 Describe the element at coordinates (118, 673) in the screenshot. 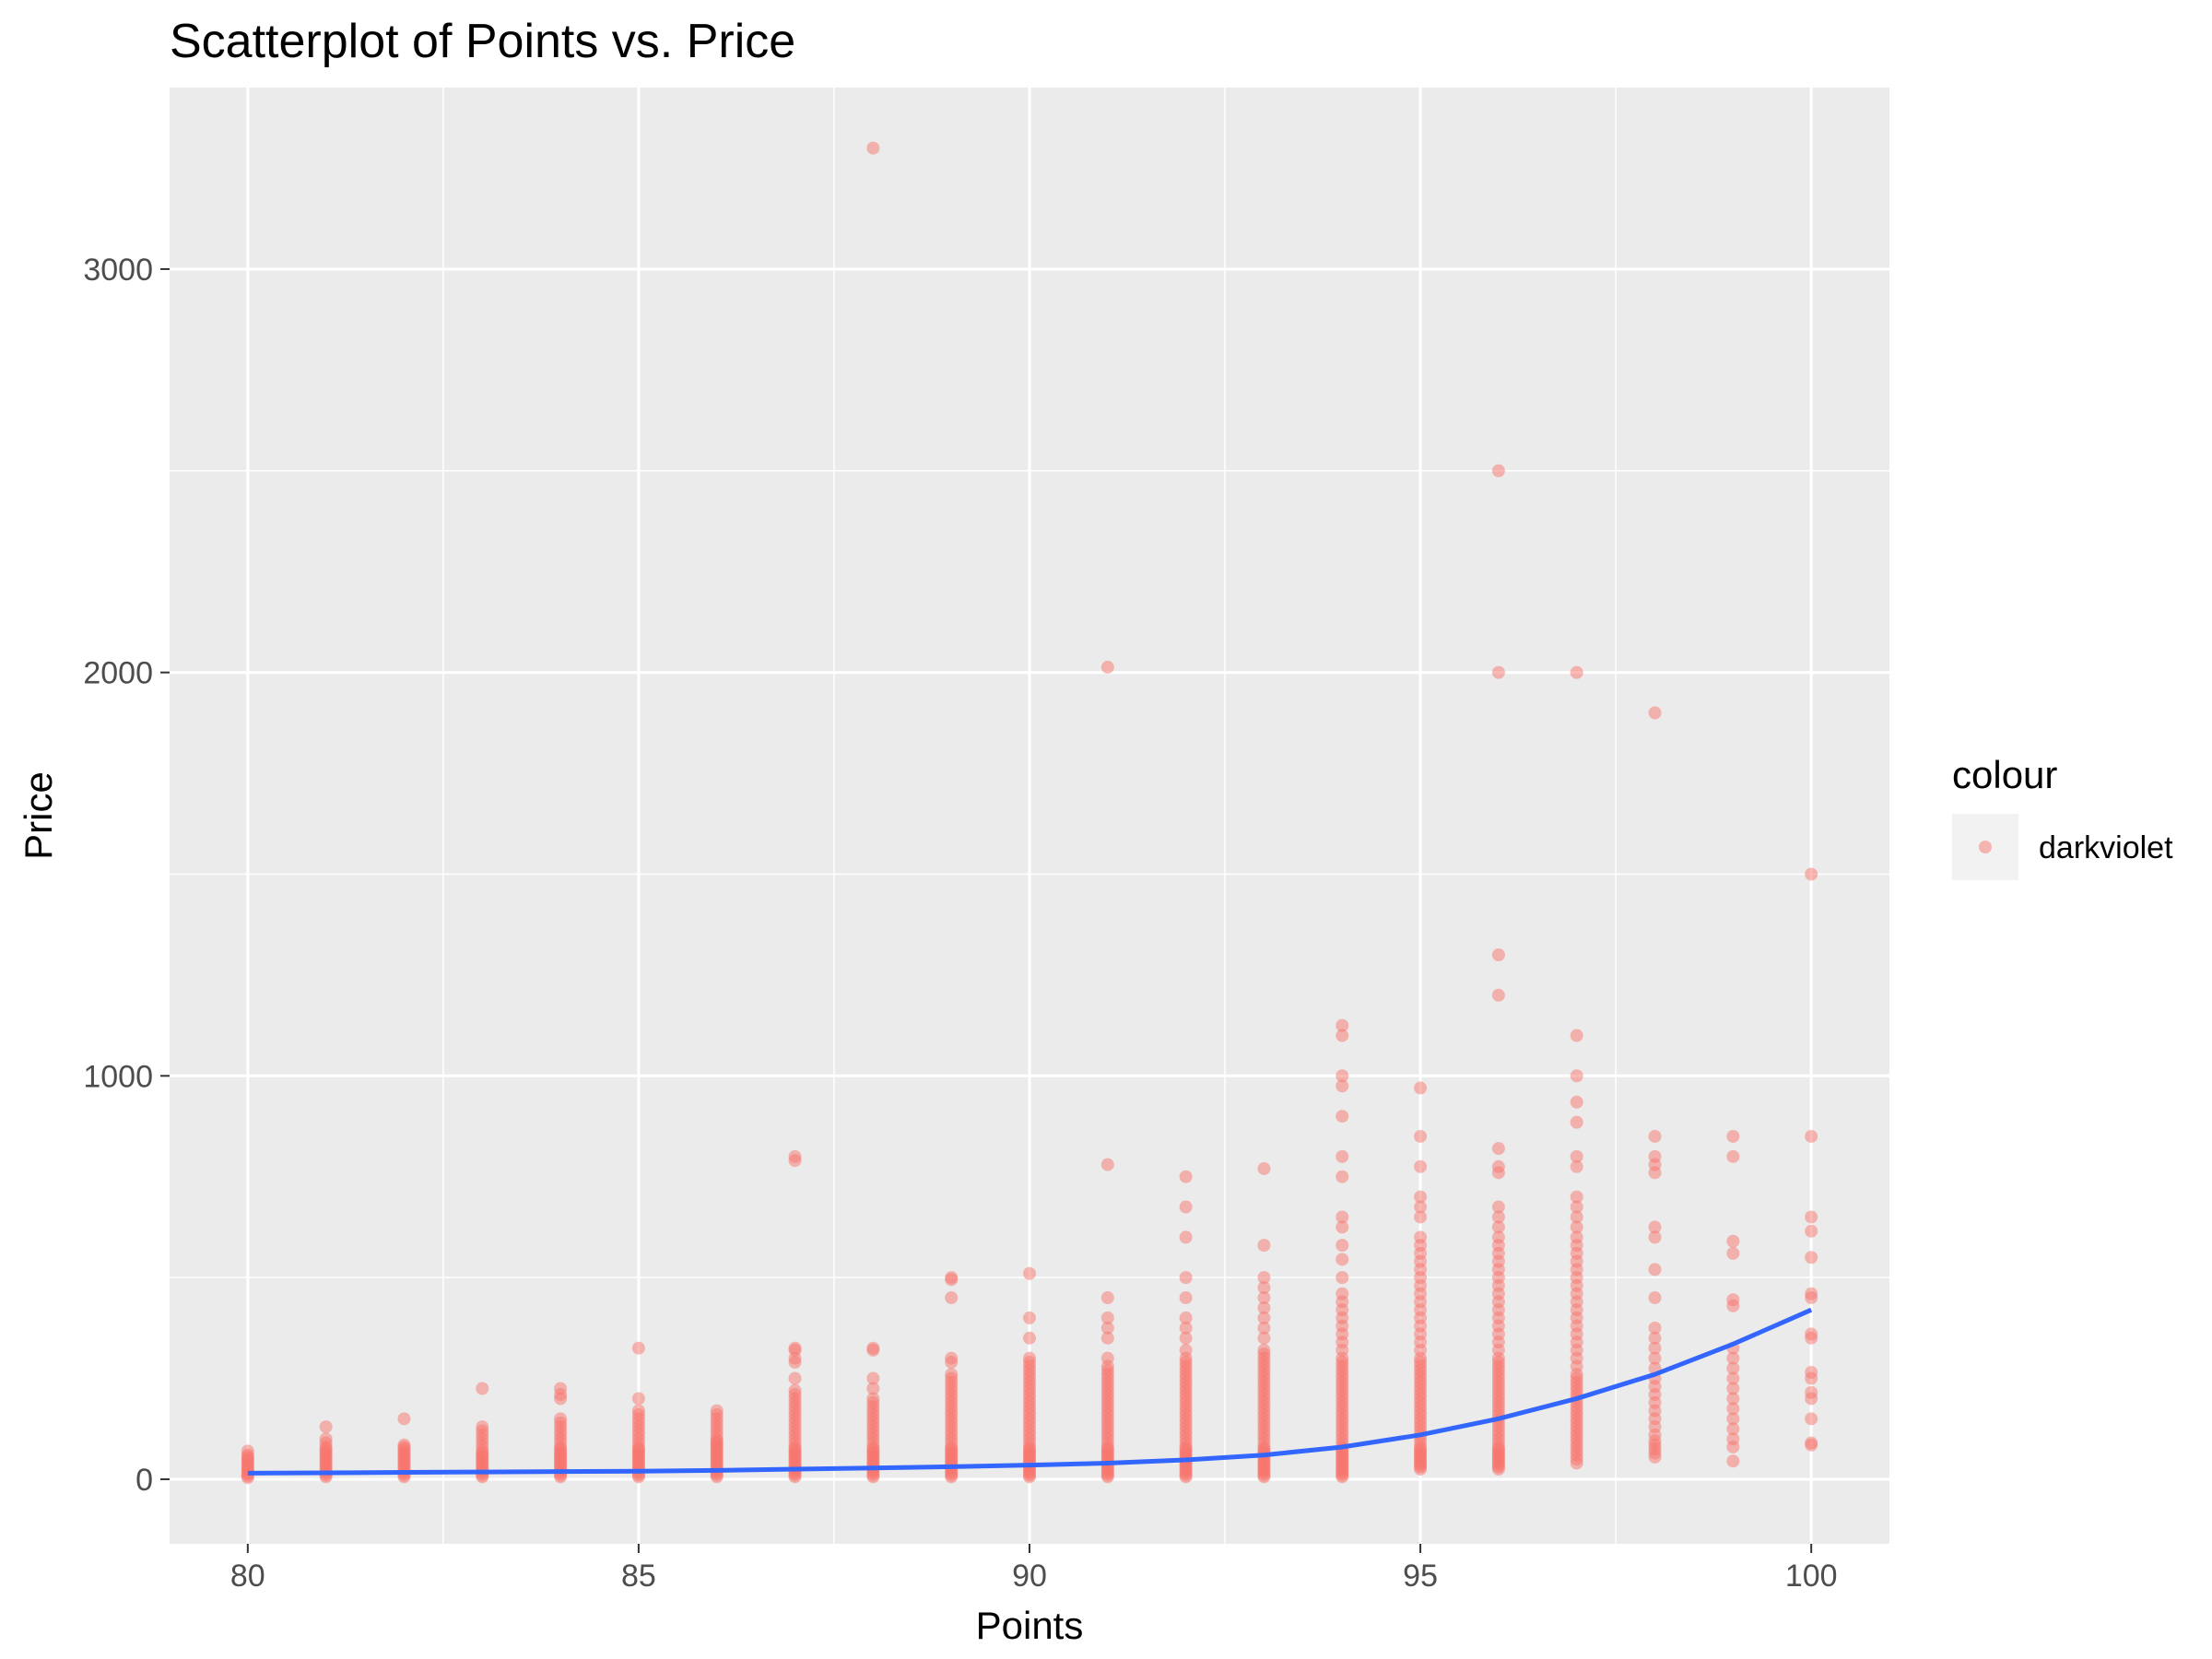

I see `y-tick-label: 2000` at that location.